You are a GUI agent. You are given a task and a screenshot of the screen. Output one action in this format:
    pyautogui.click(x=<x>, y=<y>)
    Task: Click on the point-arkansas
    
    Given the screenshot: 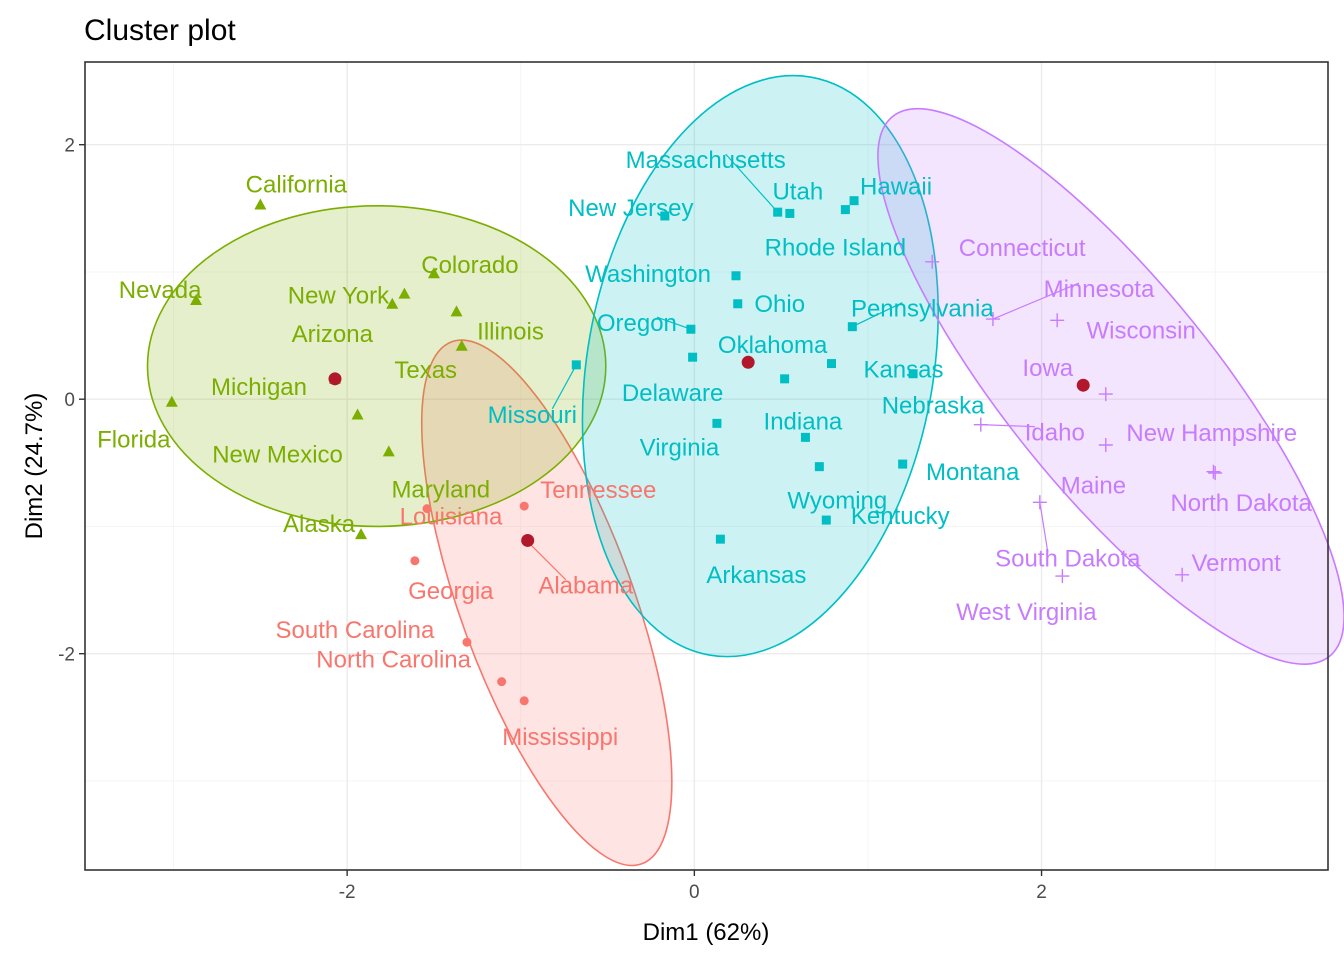 What is the action you would take?
    pyautogui.click(x=720, y=539)
    